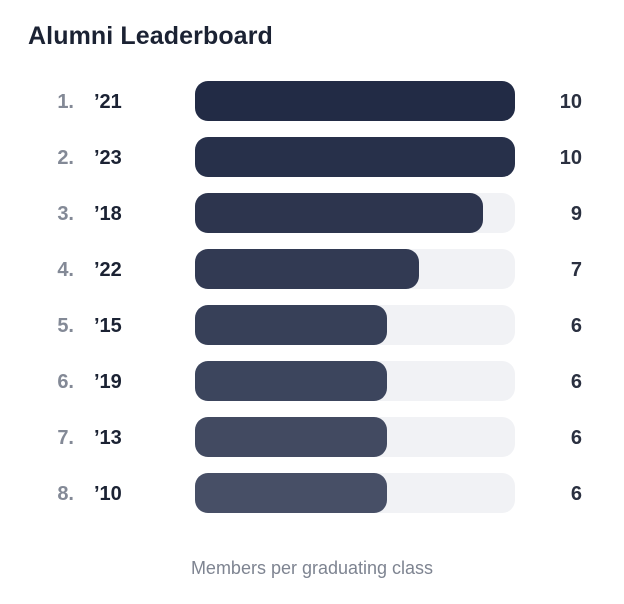 This screenshot has height=604, width=624. Describe the element at coordinates (65, 438) in the screenshot. I see `rank-label: 7.` at that location.